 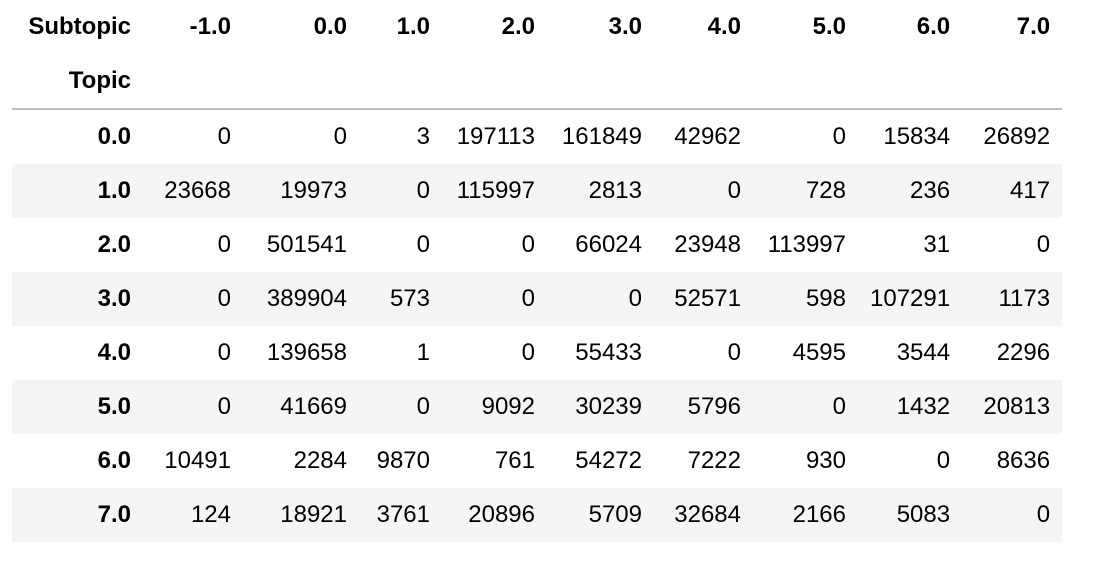 What do you see at coordinates (537, 515) in the screenshot?
I see `table-row: 7.0 124 18921 3761 20896 5709 32684 2166 5083 0` at bounding box center [537, 515].